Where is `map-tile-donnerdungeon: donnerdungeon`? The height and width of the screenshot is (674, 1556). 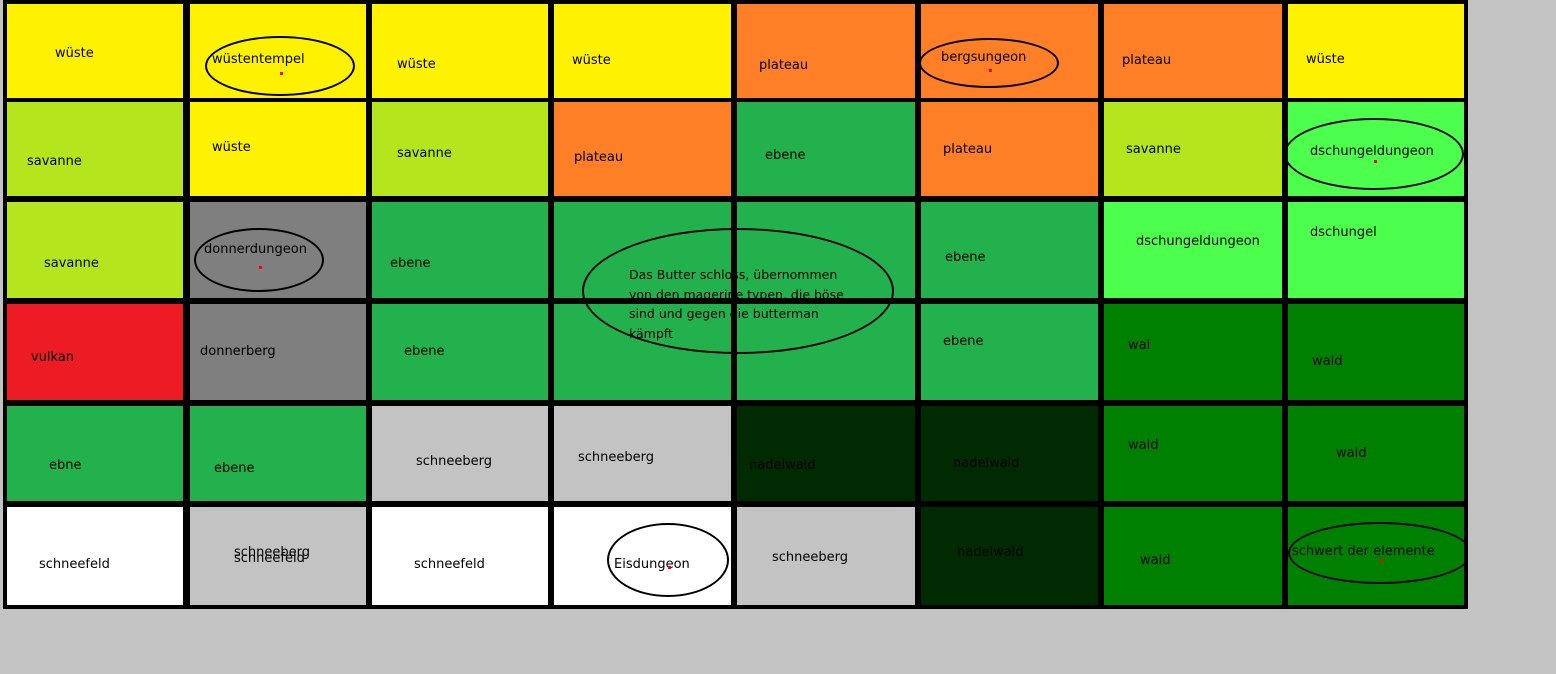
map-tile-donnerdungeon: donnerdungeon is located at coordinates (278, 250).